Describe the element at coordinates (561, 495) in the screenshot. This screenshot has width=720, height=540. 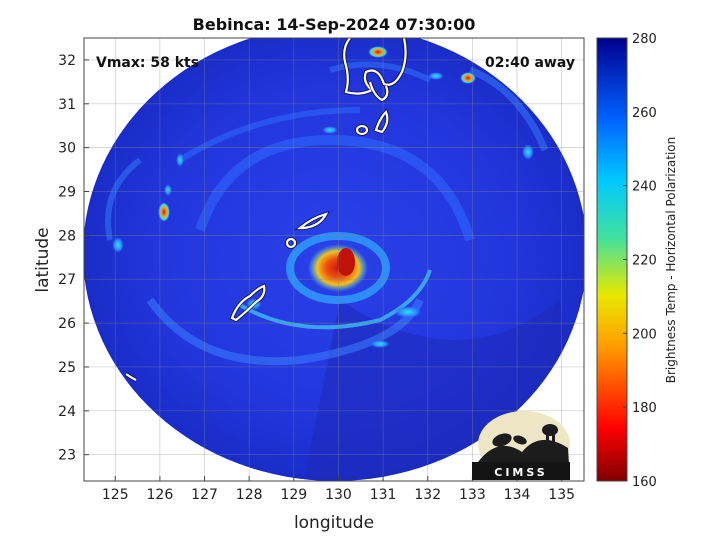
I see `x-tick-label: 135` at that location.